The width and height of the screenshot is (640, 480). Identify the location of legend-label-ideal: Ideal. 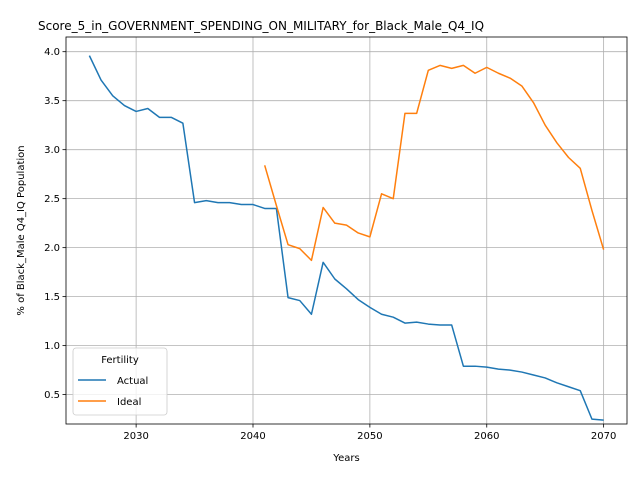
(129, 402).